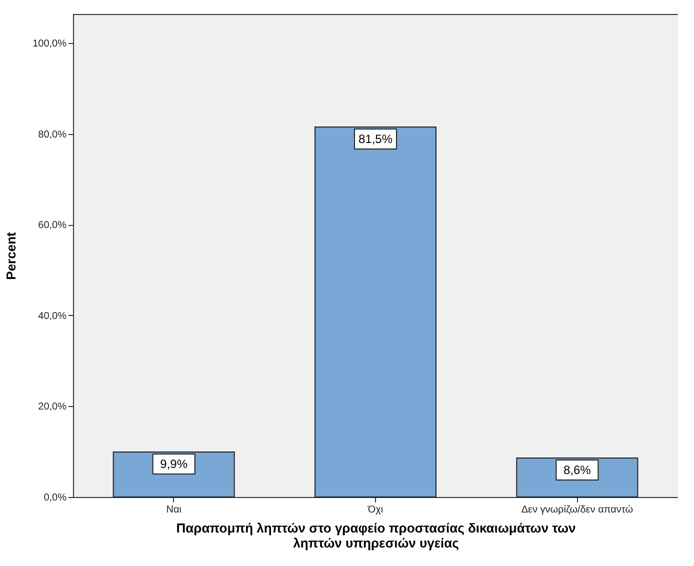 The image size is (694, 566). Describe the element at coordinates (11, 255) in the screenshot. I see `y-axis-title: Percent` at that location.